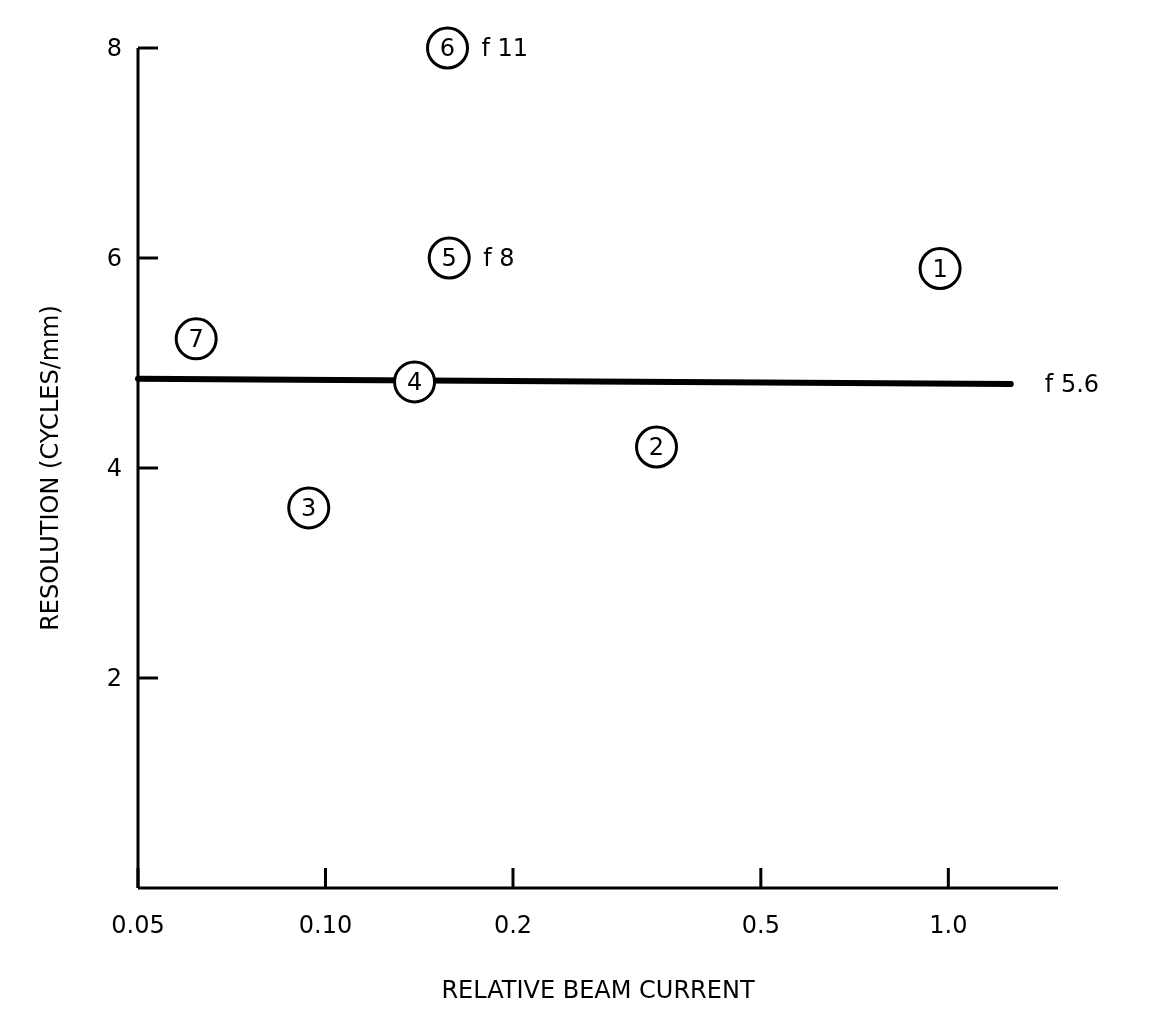  I want to click on series-label: 1, so click(940, 268).